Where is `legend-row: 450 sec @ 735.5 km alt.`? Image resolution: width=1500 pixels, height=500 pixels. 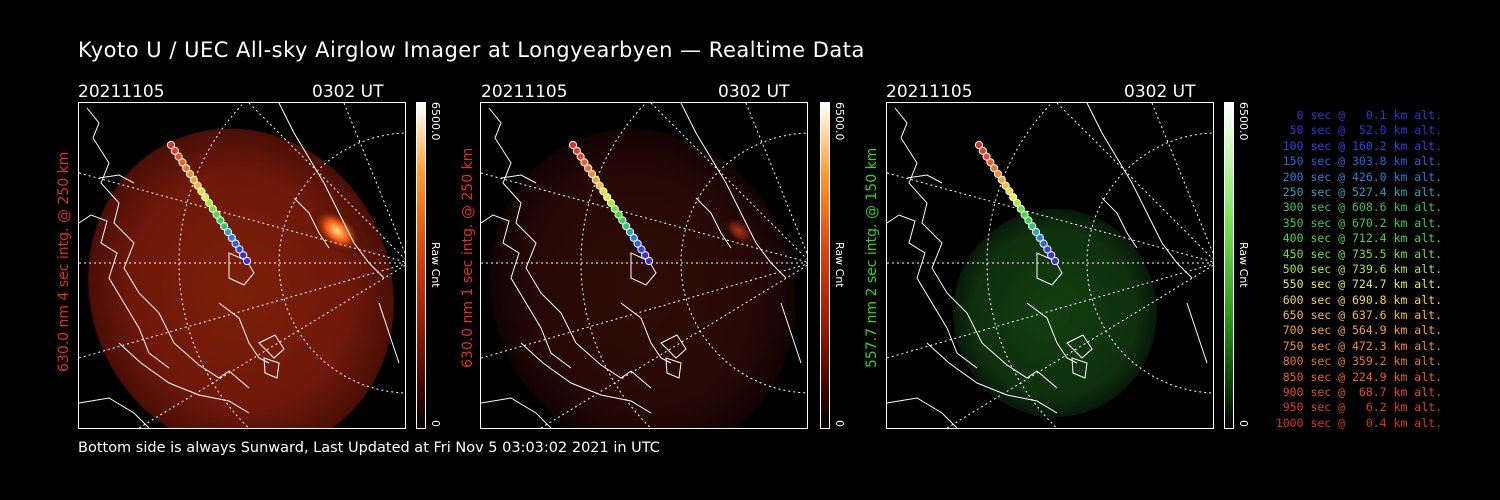 legend-row: 450 sec @ 735.5 km alt. is located at coordinates (1362, 253).